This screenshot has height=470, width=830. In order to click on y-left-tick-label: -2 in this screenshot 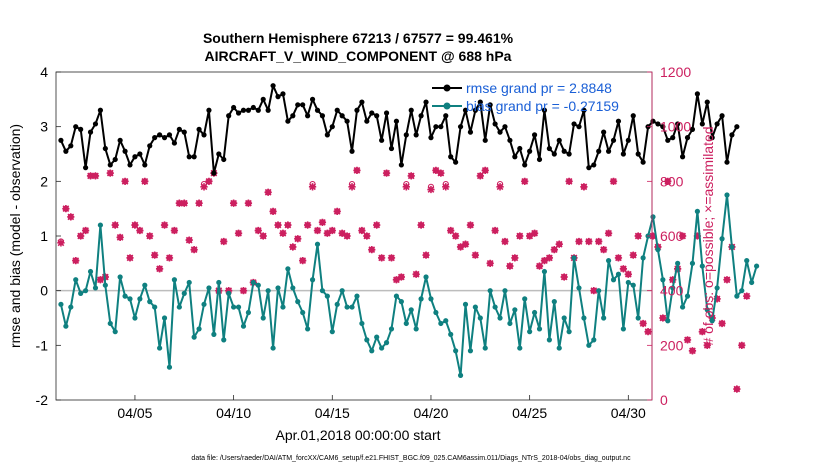, I will do `click(42, 400)`.